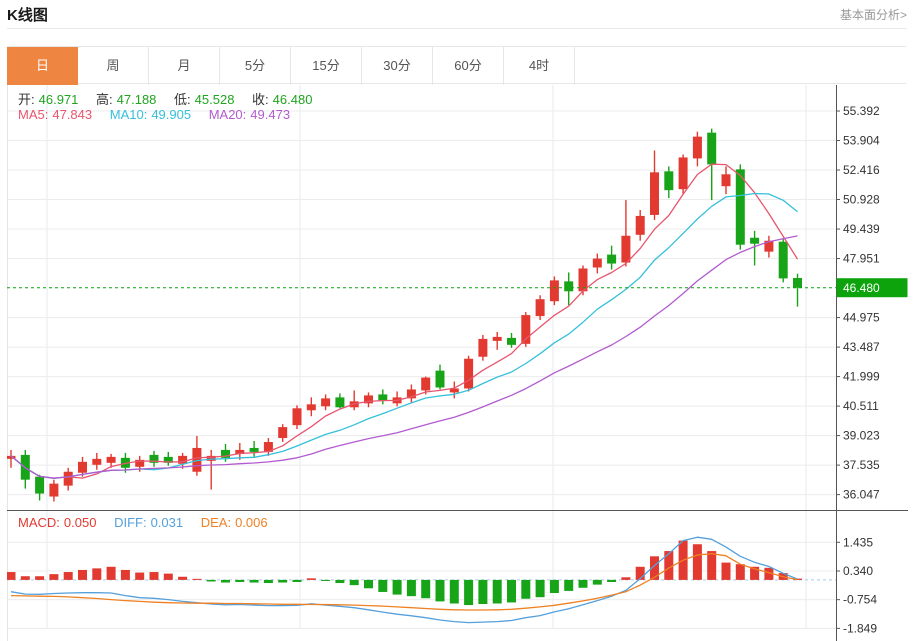 The height and width of the screenshot is (641, 913). What do you see at coordinates (182, 99) in the screenshot?
I see `low-label: 低:` at bounding box center [182, 99].